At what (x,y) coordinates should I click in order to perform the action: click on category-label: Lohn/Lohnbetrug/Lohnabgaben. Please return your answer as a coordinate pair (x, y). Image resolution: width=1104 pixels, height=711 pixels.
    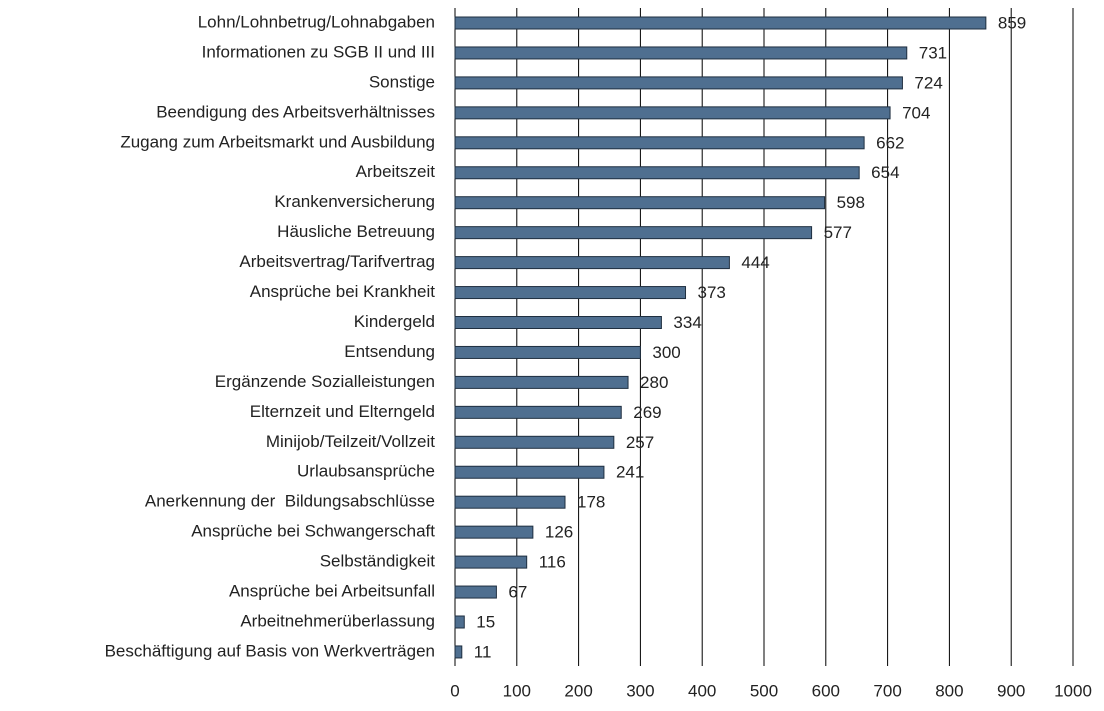
    Looking at the image, I should click on (316, 21).